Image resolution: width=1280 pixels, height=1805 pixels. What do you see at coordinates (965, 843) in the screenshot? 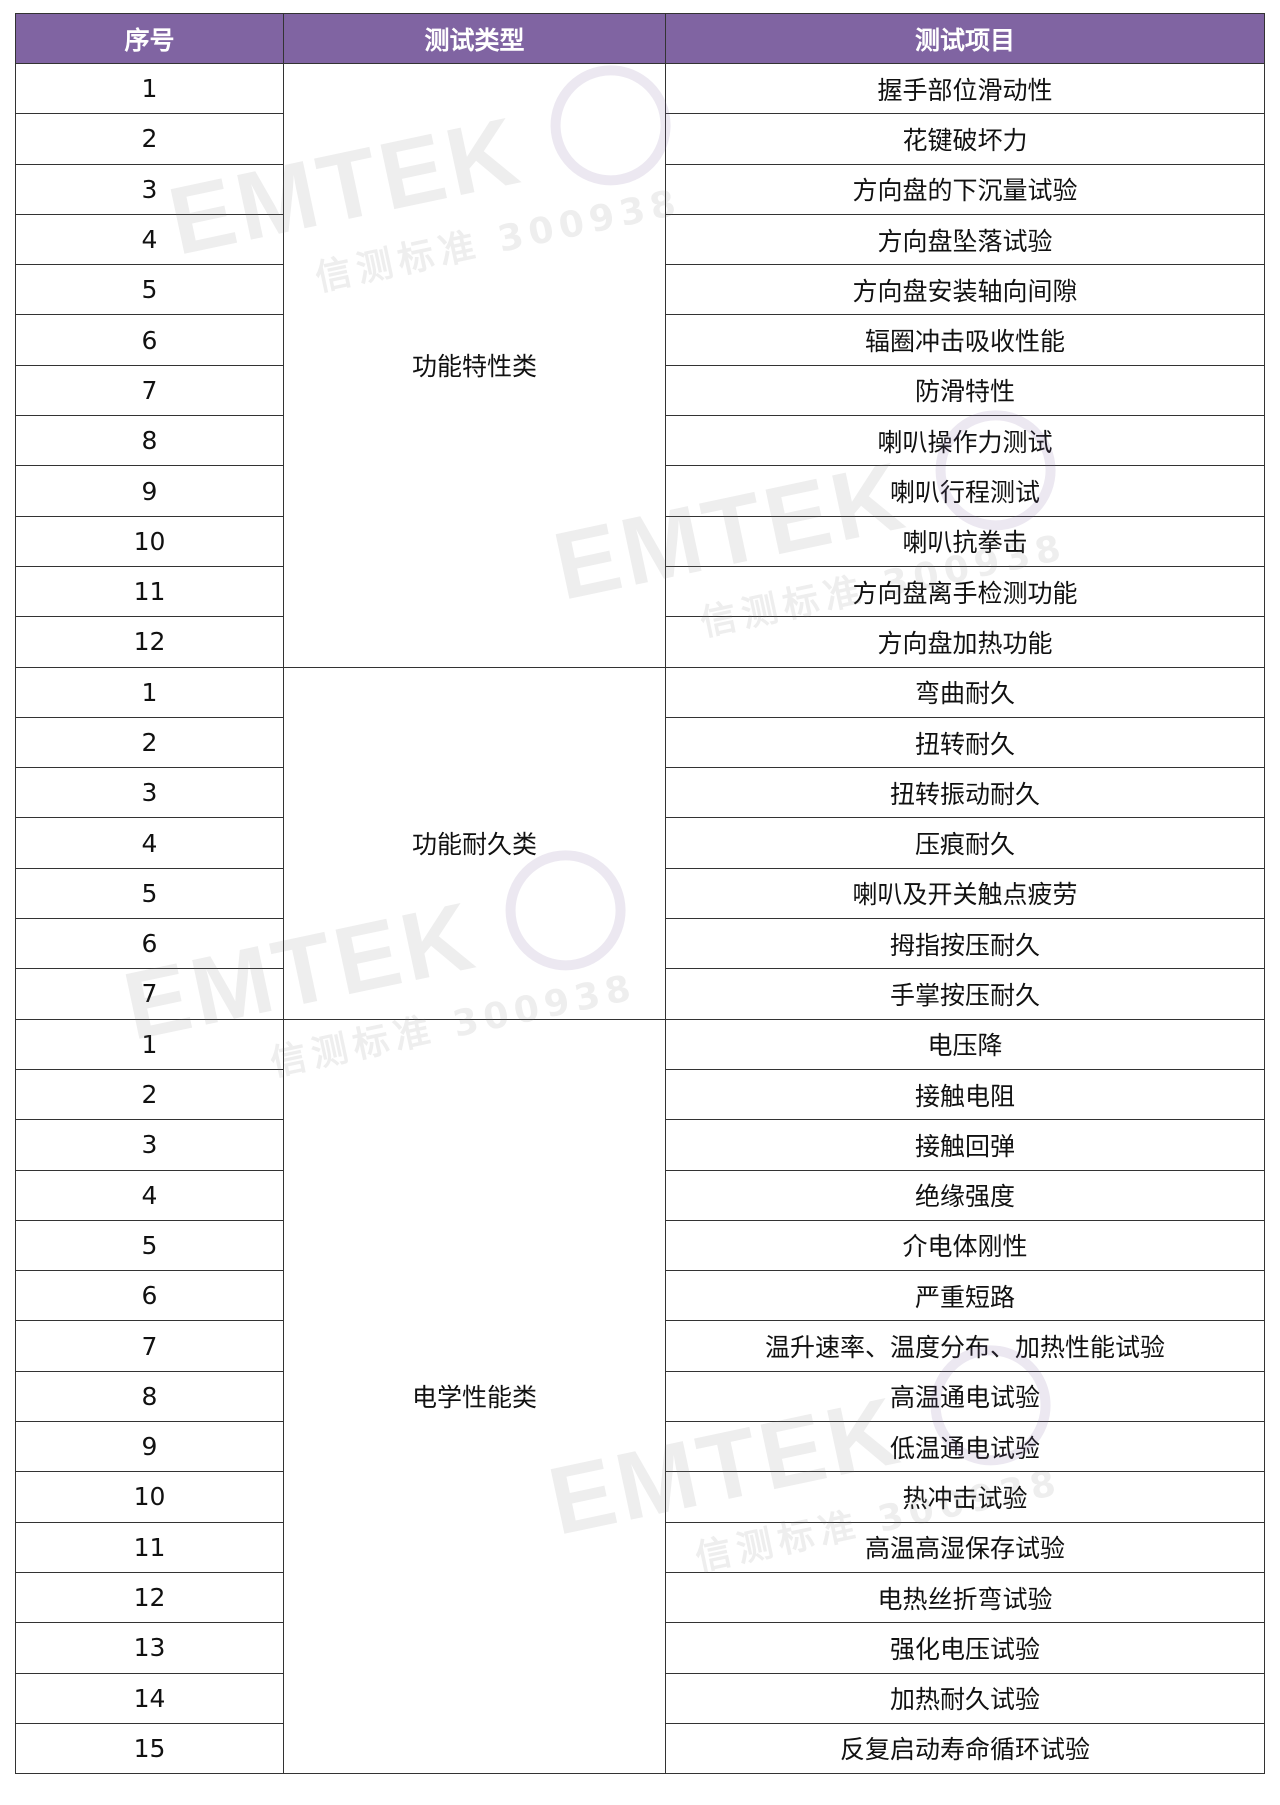
I see `item-cell: 压痕耐久` at bounding box center [965, 843].